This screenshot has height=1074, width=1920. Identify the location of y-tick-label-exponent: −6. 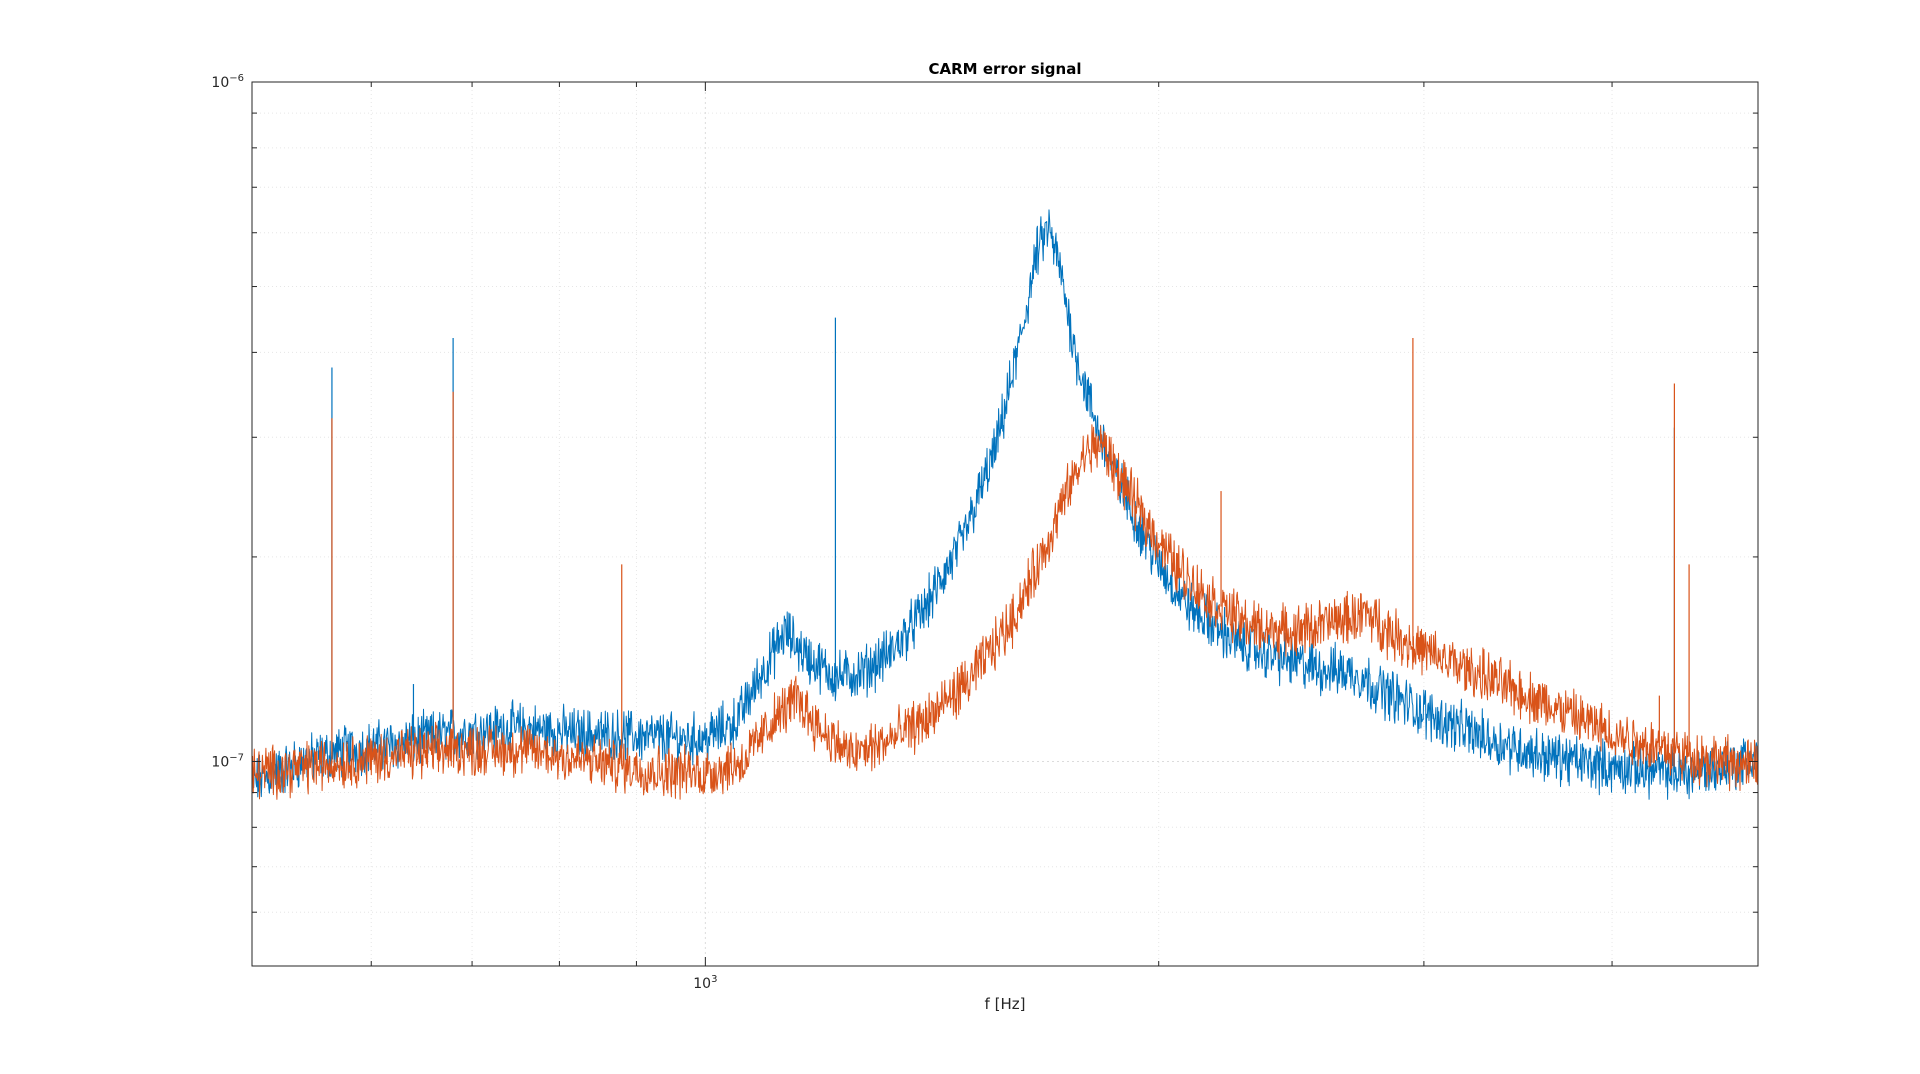
(236, 78).